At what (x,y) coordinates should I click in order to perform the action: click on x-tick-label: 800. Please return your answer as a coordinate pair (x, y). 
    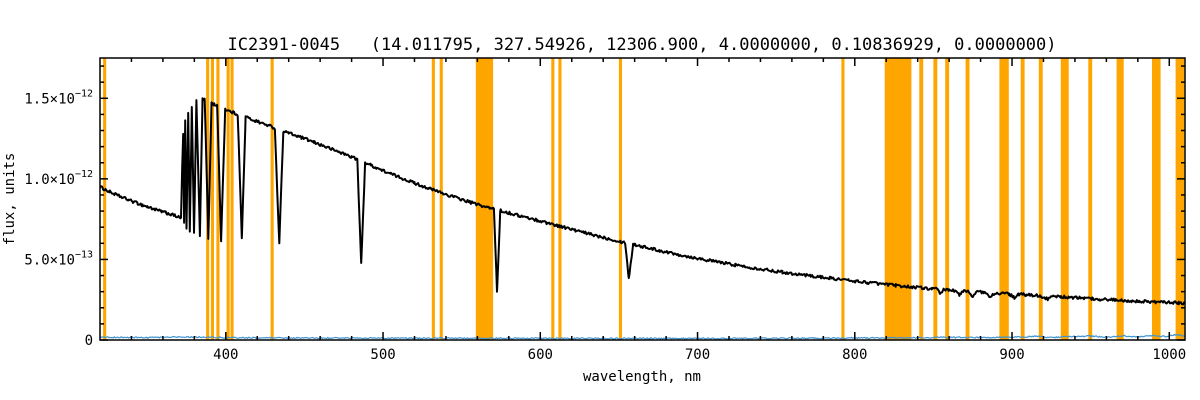
    Looking at the image, I should click on (854, 355).